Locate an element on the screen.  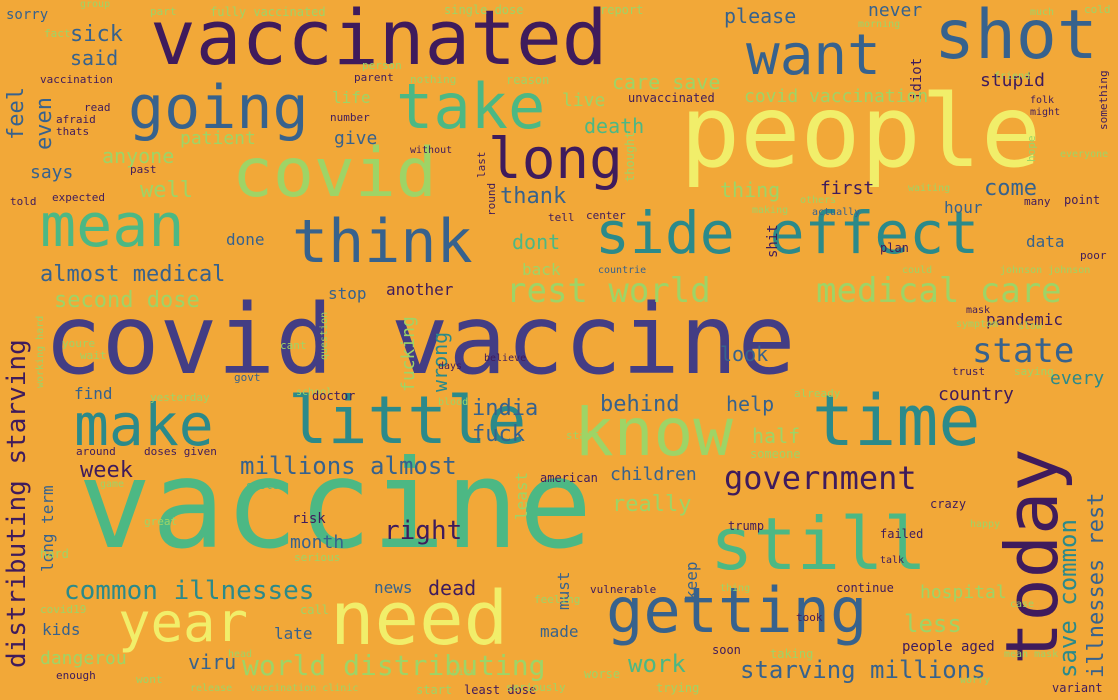
word: people is located at coordinates (861, 131).